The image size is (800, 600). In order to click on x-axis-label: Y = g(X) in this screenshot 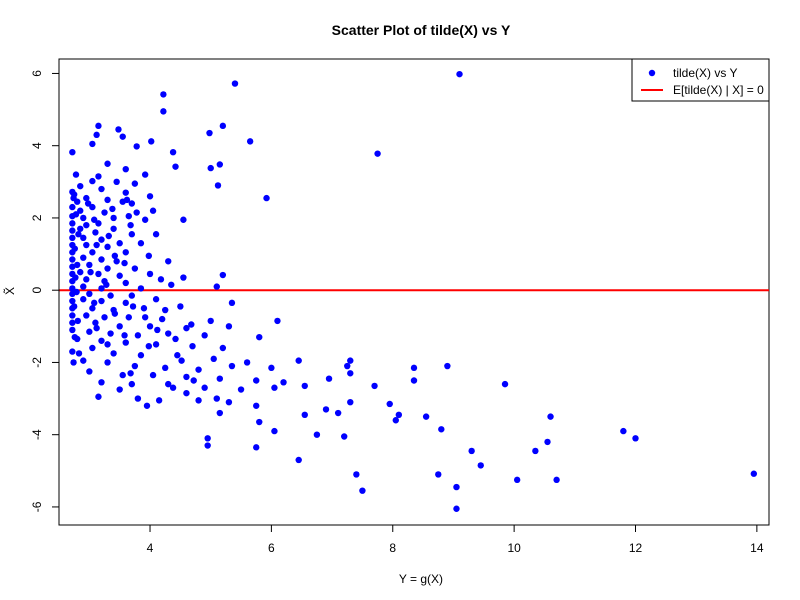, I will do `click(421, 579)`.